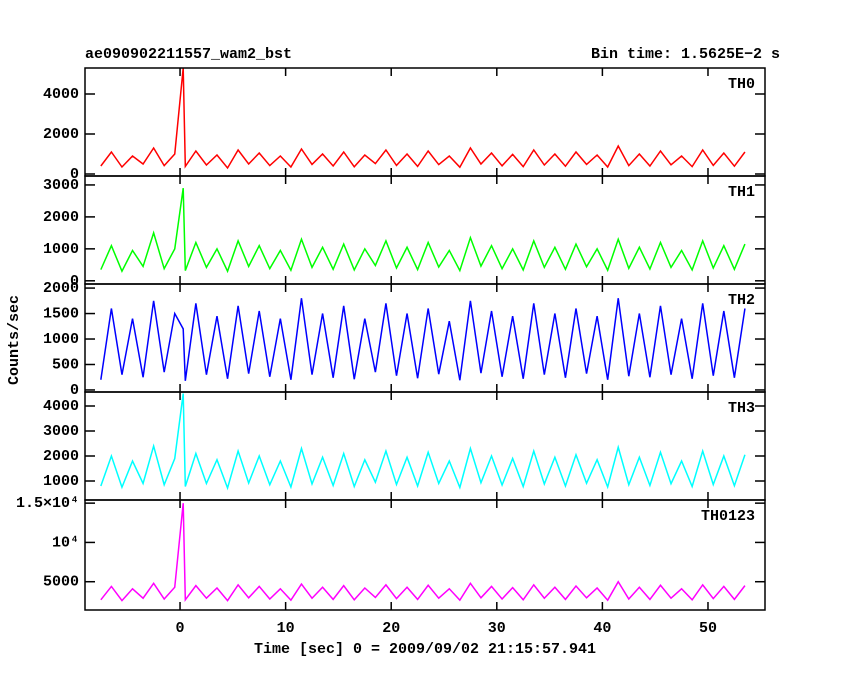 This screenshot has width=850, height=680. Describe the element at coordinates (741, 300) in the screenshot. I see `panel-label: TH2` at that location.